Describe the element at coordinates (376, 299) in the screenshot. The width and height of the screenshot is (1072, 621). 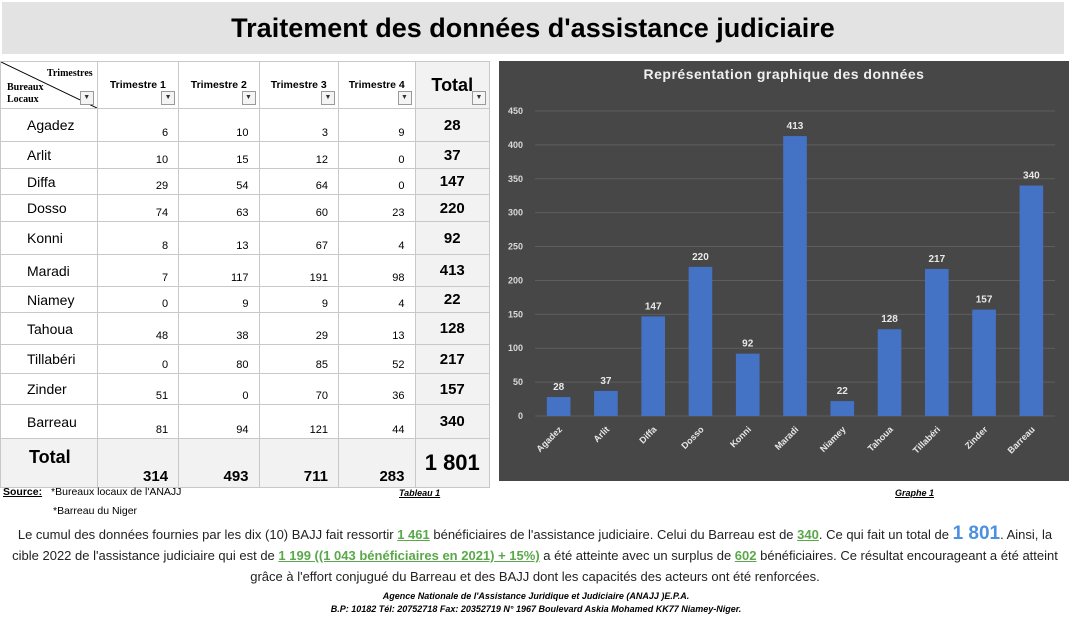
I see `cell-value: 4` at that location.